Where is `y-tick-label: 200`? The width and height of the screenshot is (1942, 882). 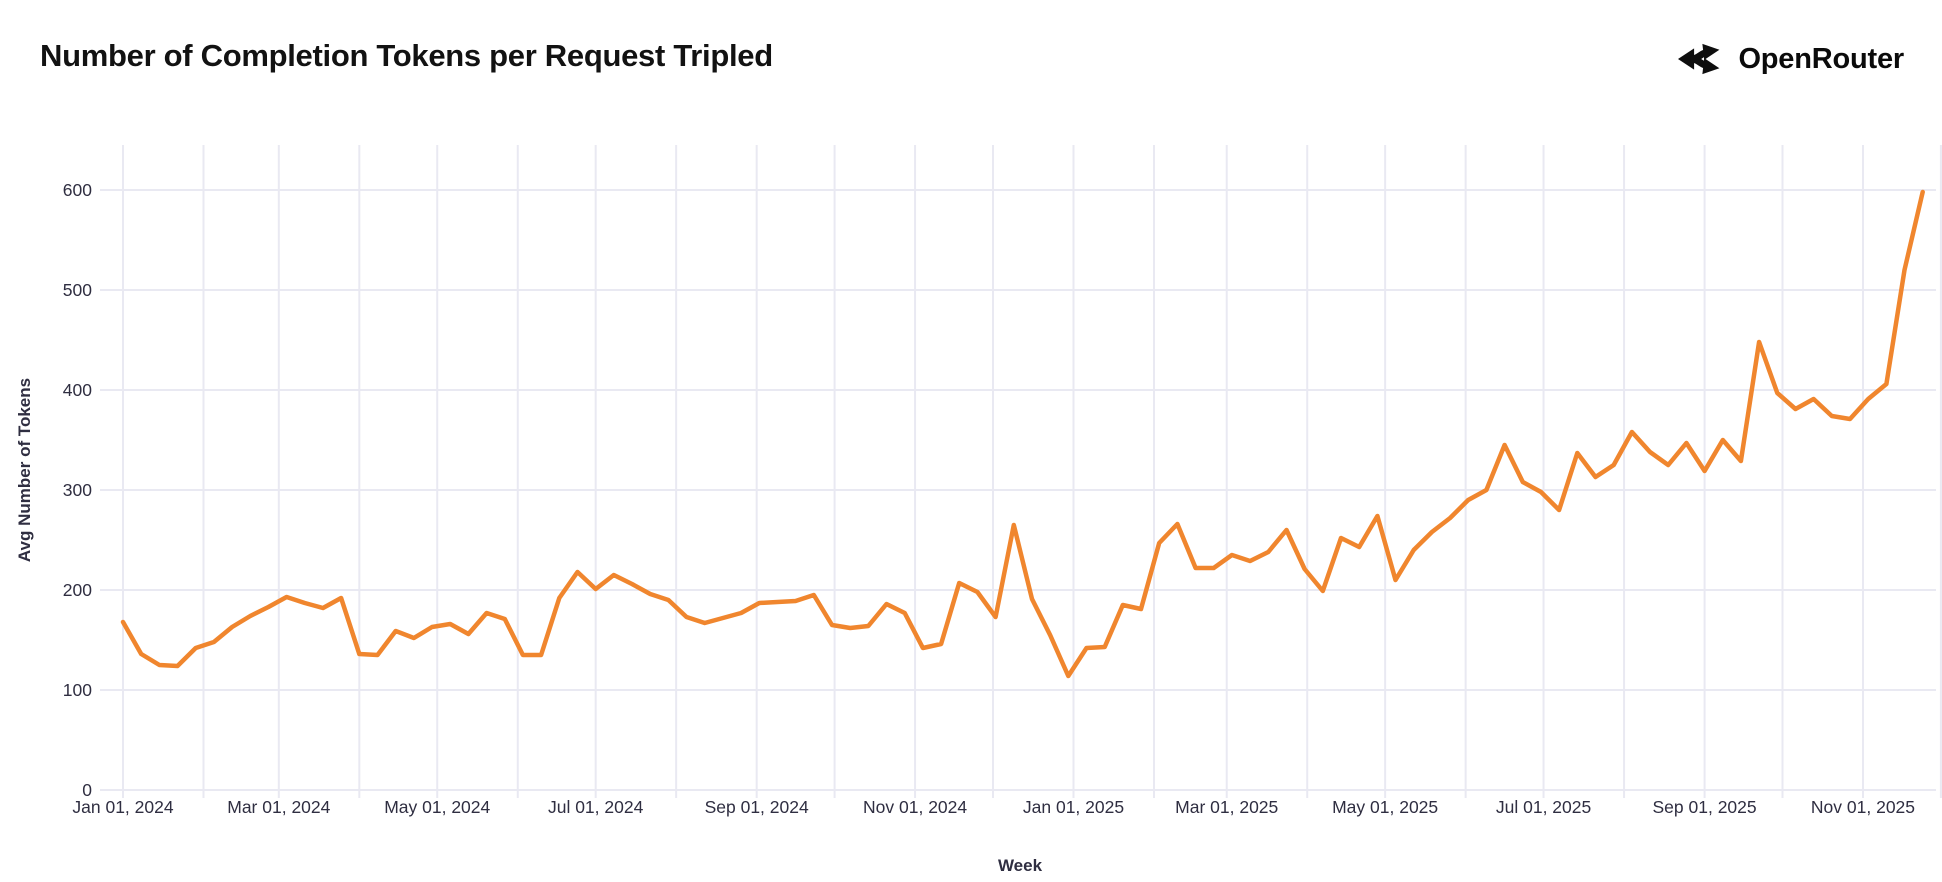
y-tick-label: 200 is located at coordinates (77, 590).